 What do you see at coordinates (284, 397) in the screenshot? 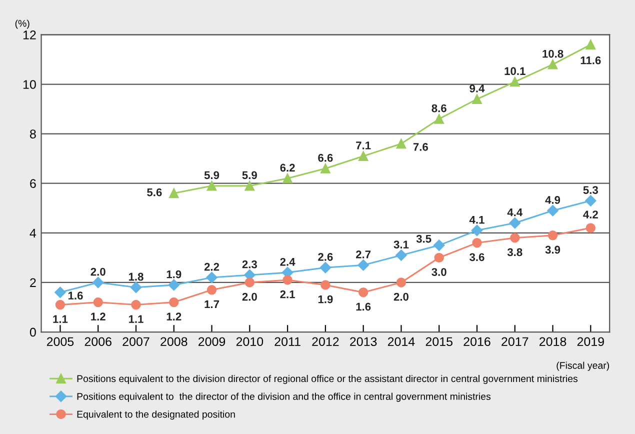
I see `legend-label: Positions equivalent to the director of the division and the office in central government ministries` at bounding box center [284, 397].